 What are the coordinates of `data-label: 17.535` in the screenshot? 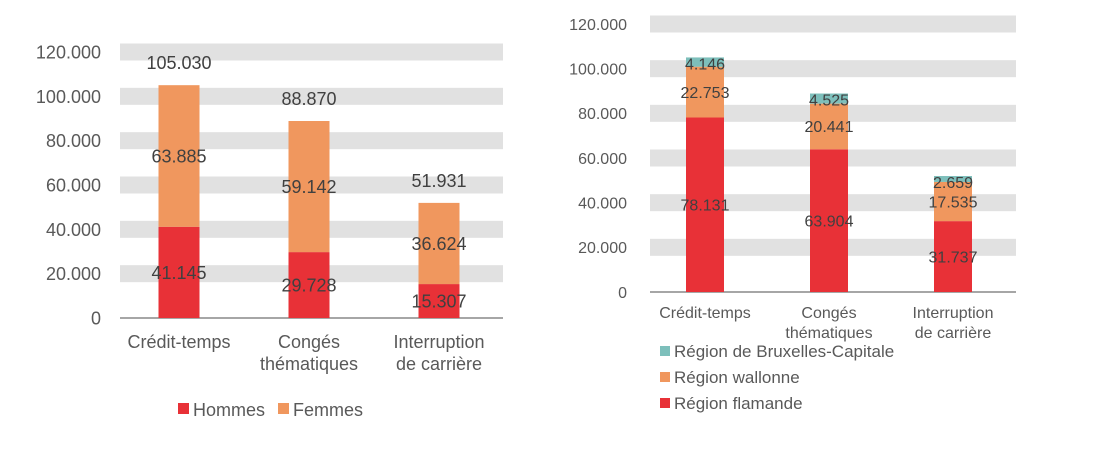 It's located at (953, 202).